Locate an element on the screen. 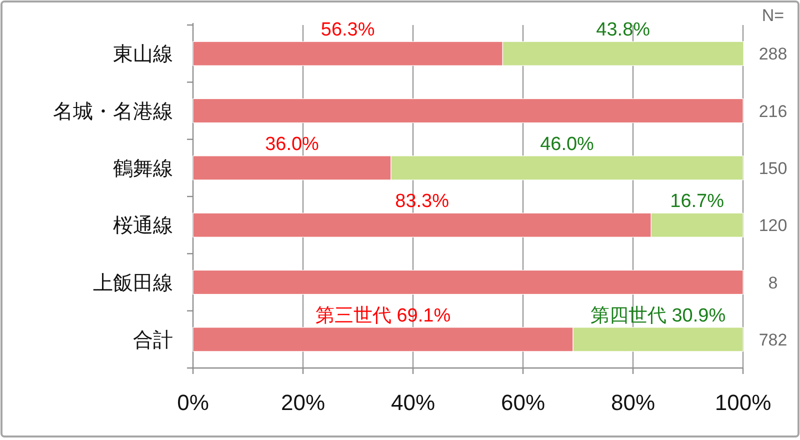  data-label: 69.1% is located at coordinates (423, 315).